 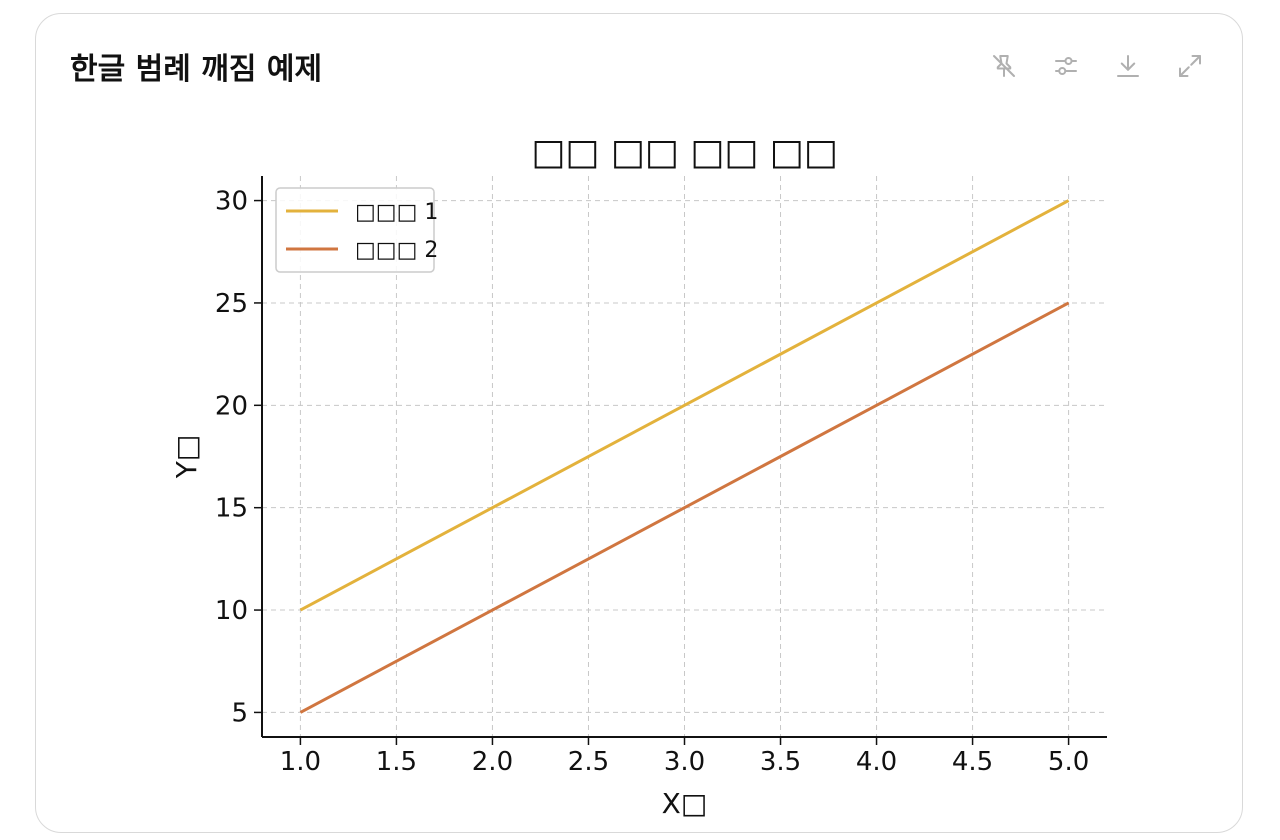 I want to click on x-tick-label: 3.5, so click(x=780, y=762).